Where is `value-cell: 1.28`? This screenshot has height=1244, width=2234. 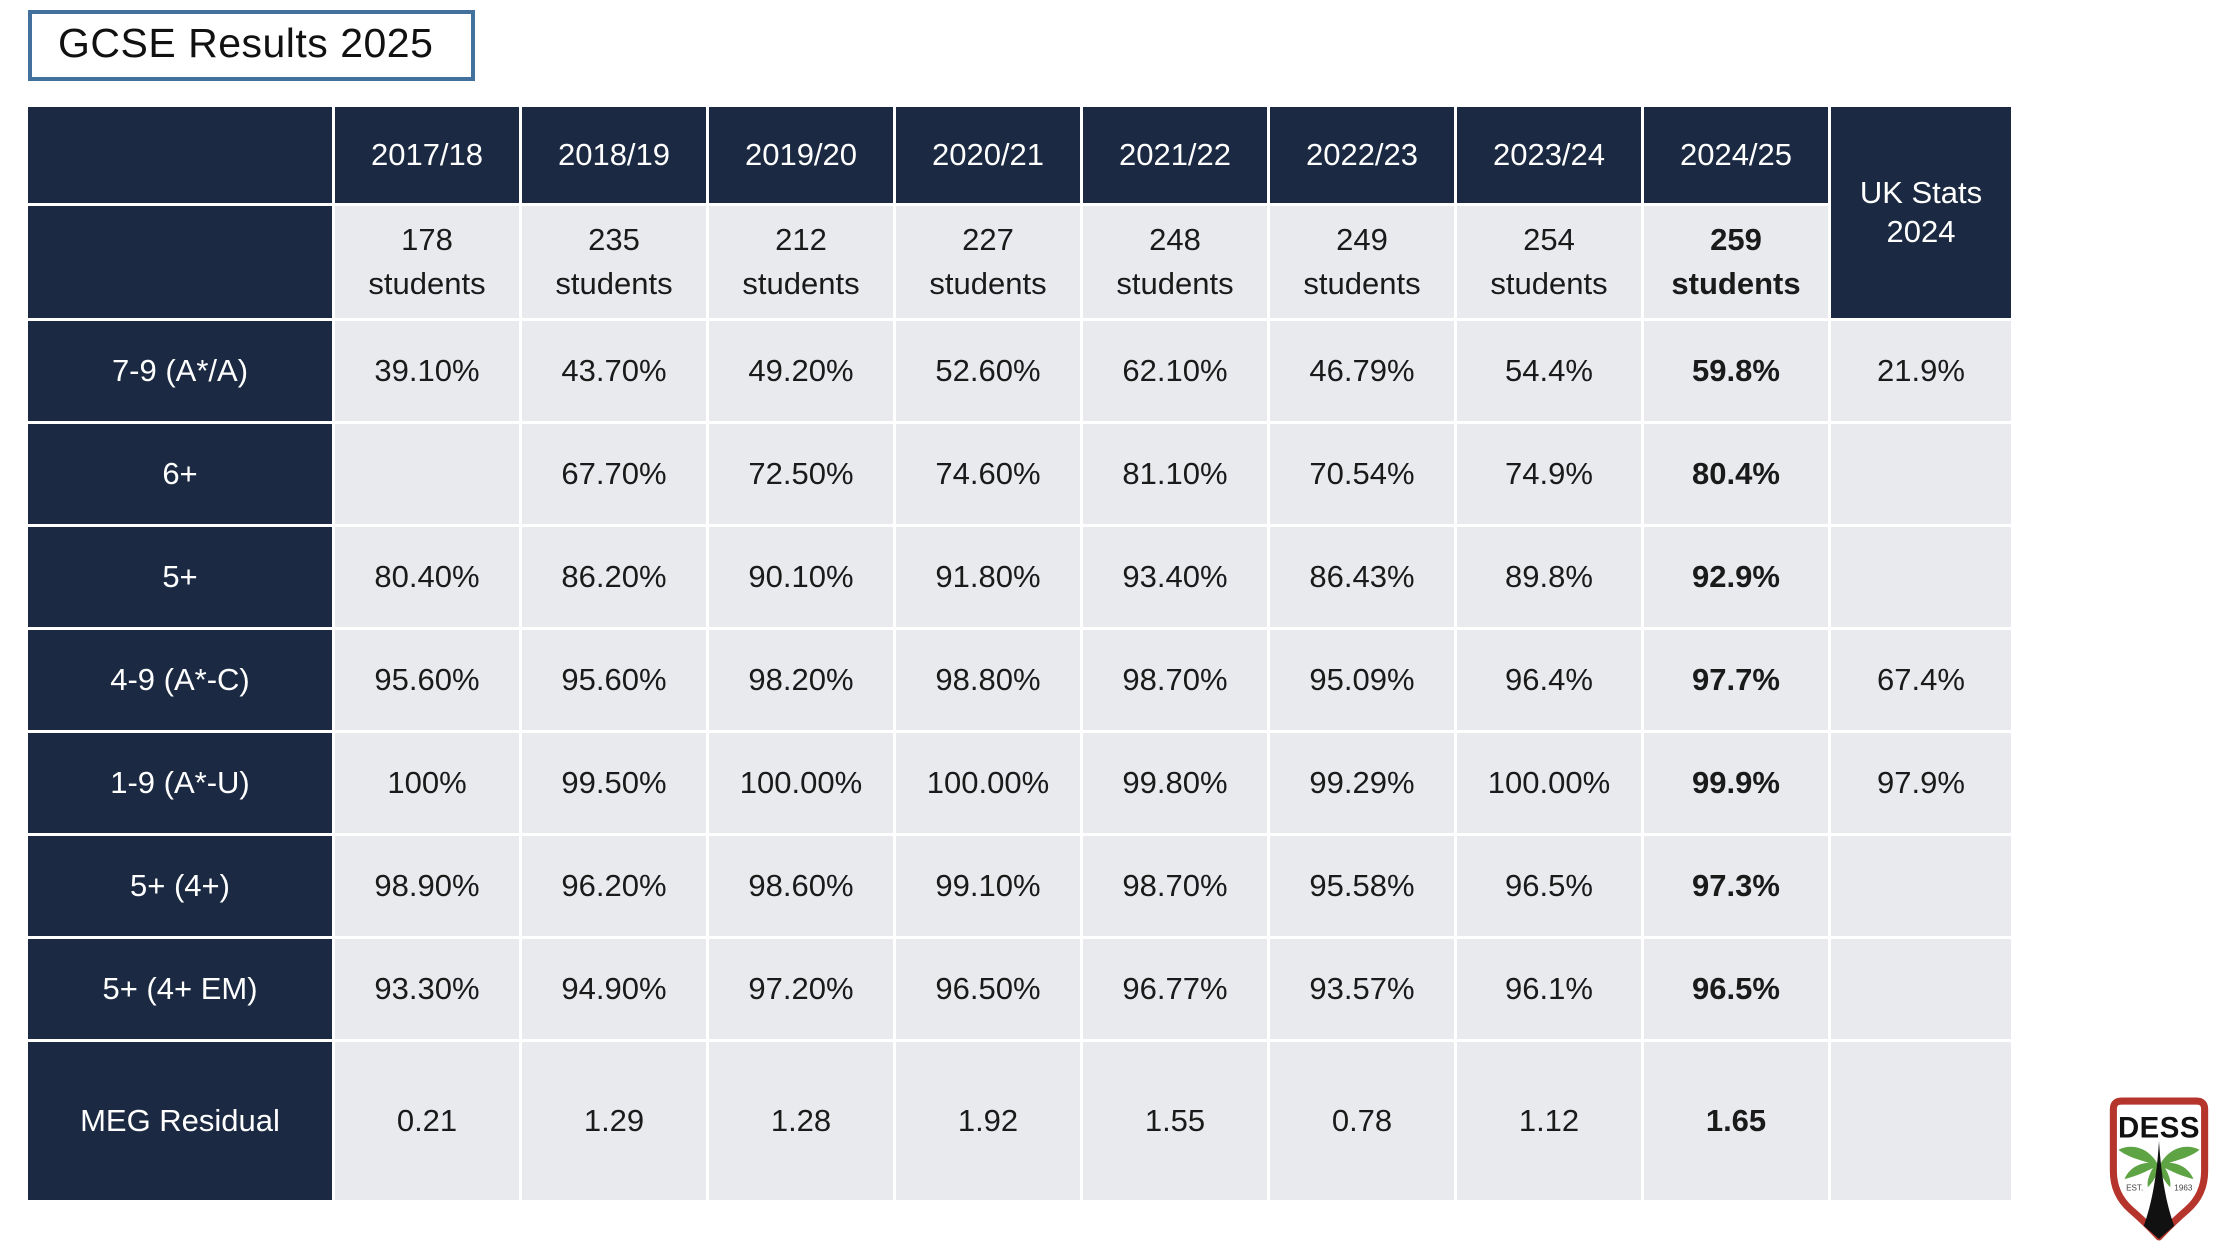 value-cell: 1.28 is located at coordinates (801, 1121).